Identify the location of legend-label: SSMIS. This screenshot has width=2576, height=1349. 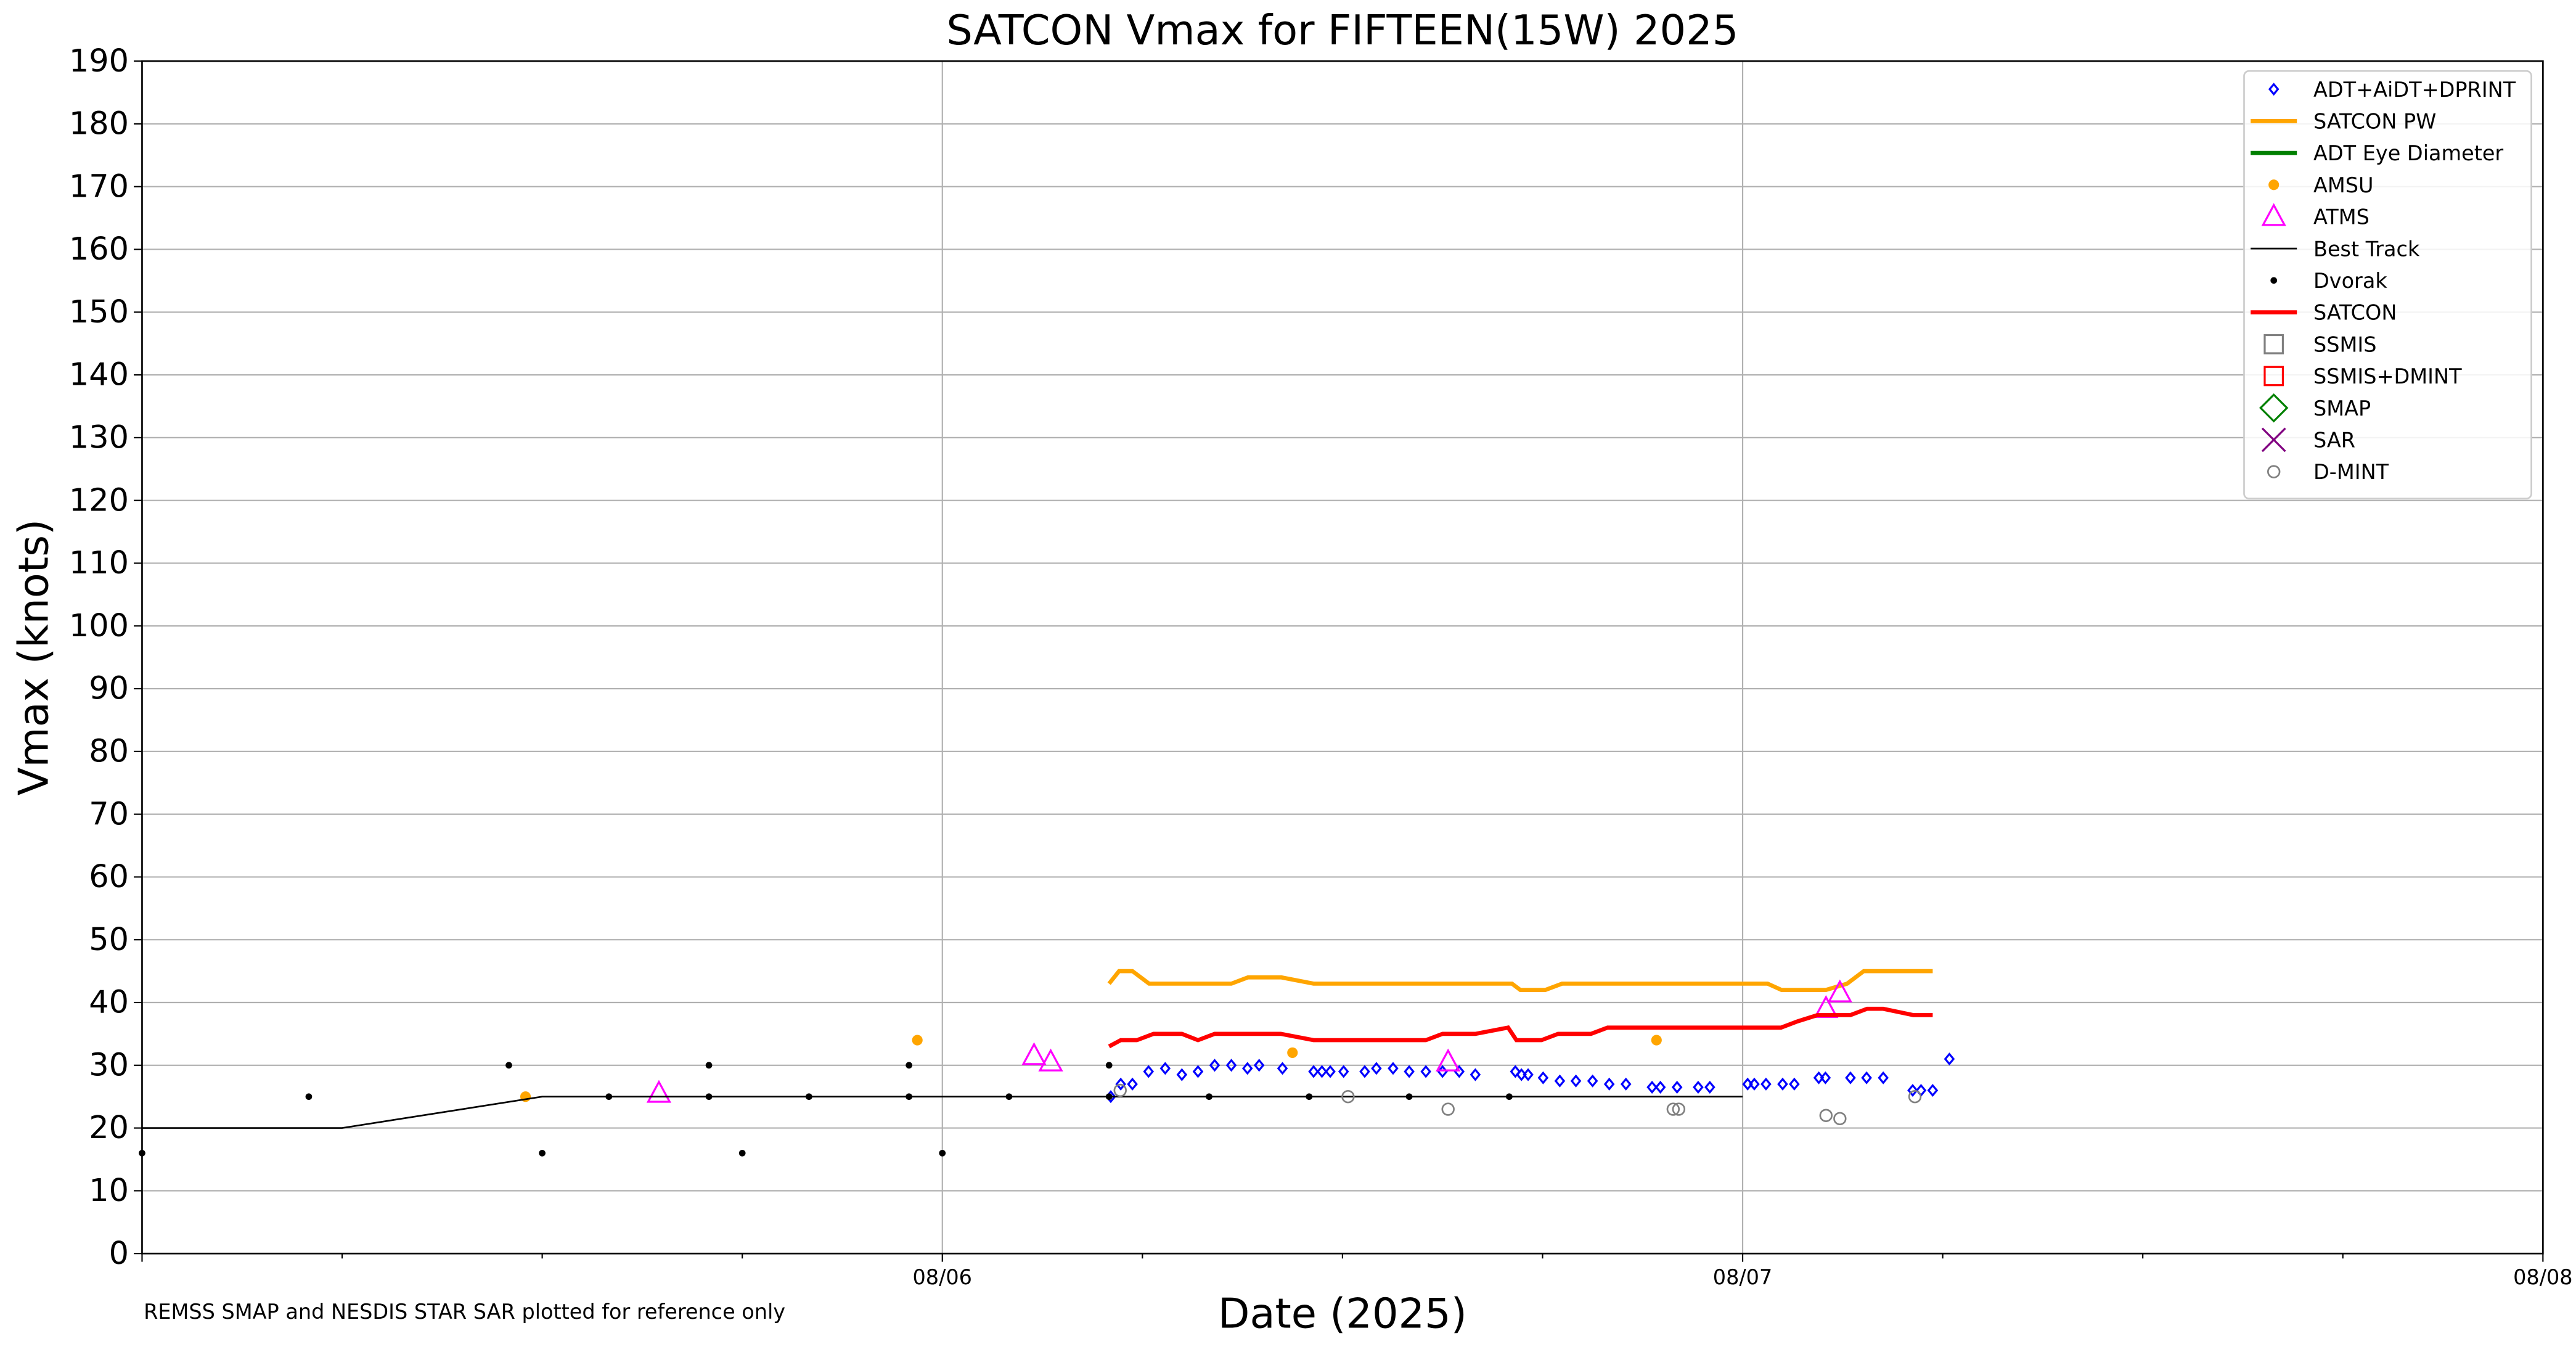
(2344, 344).